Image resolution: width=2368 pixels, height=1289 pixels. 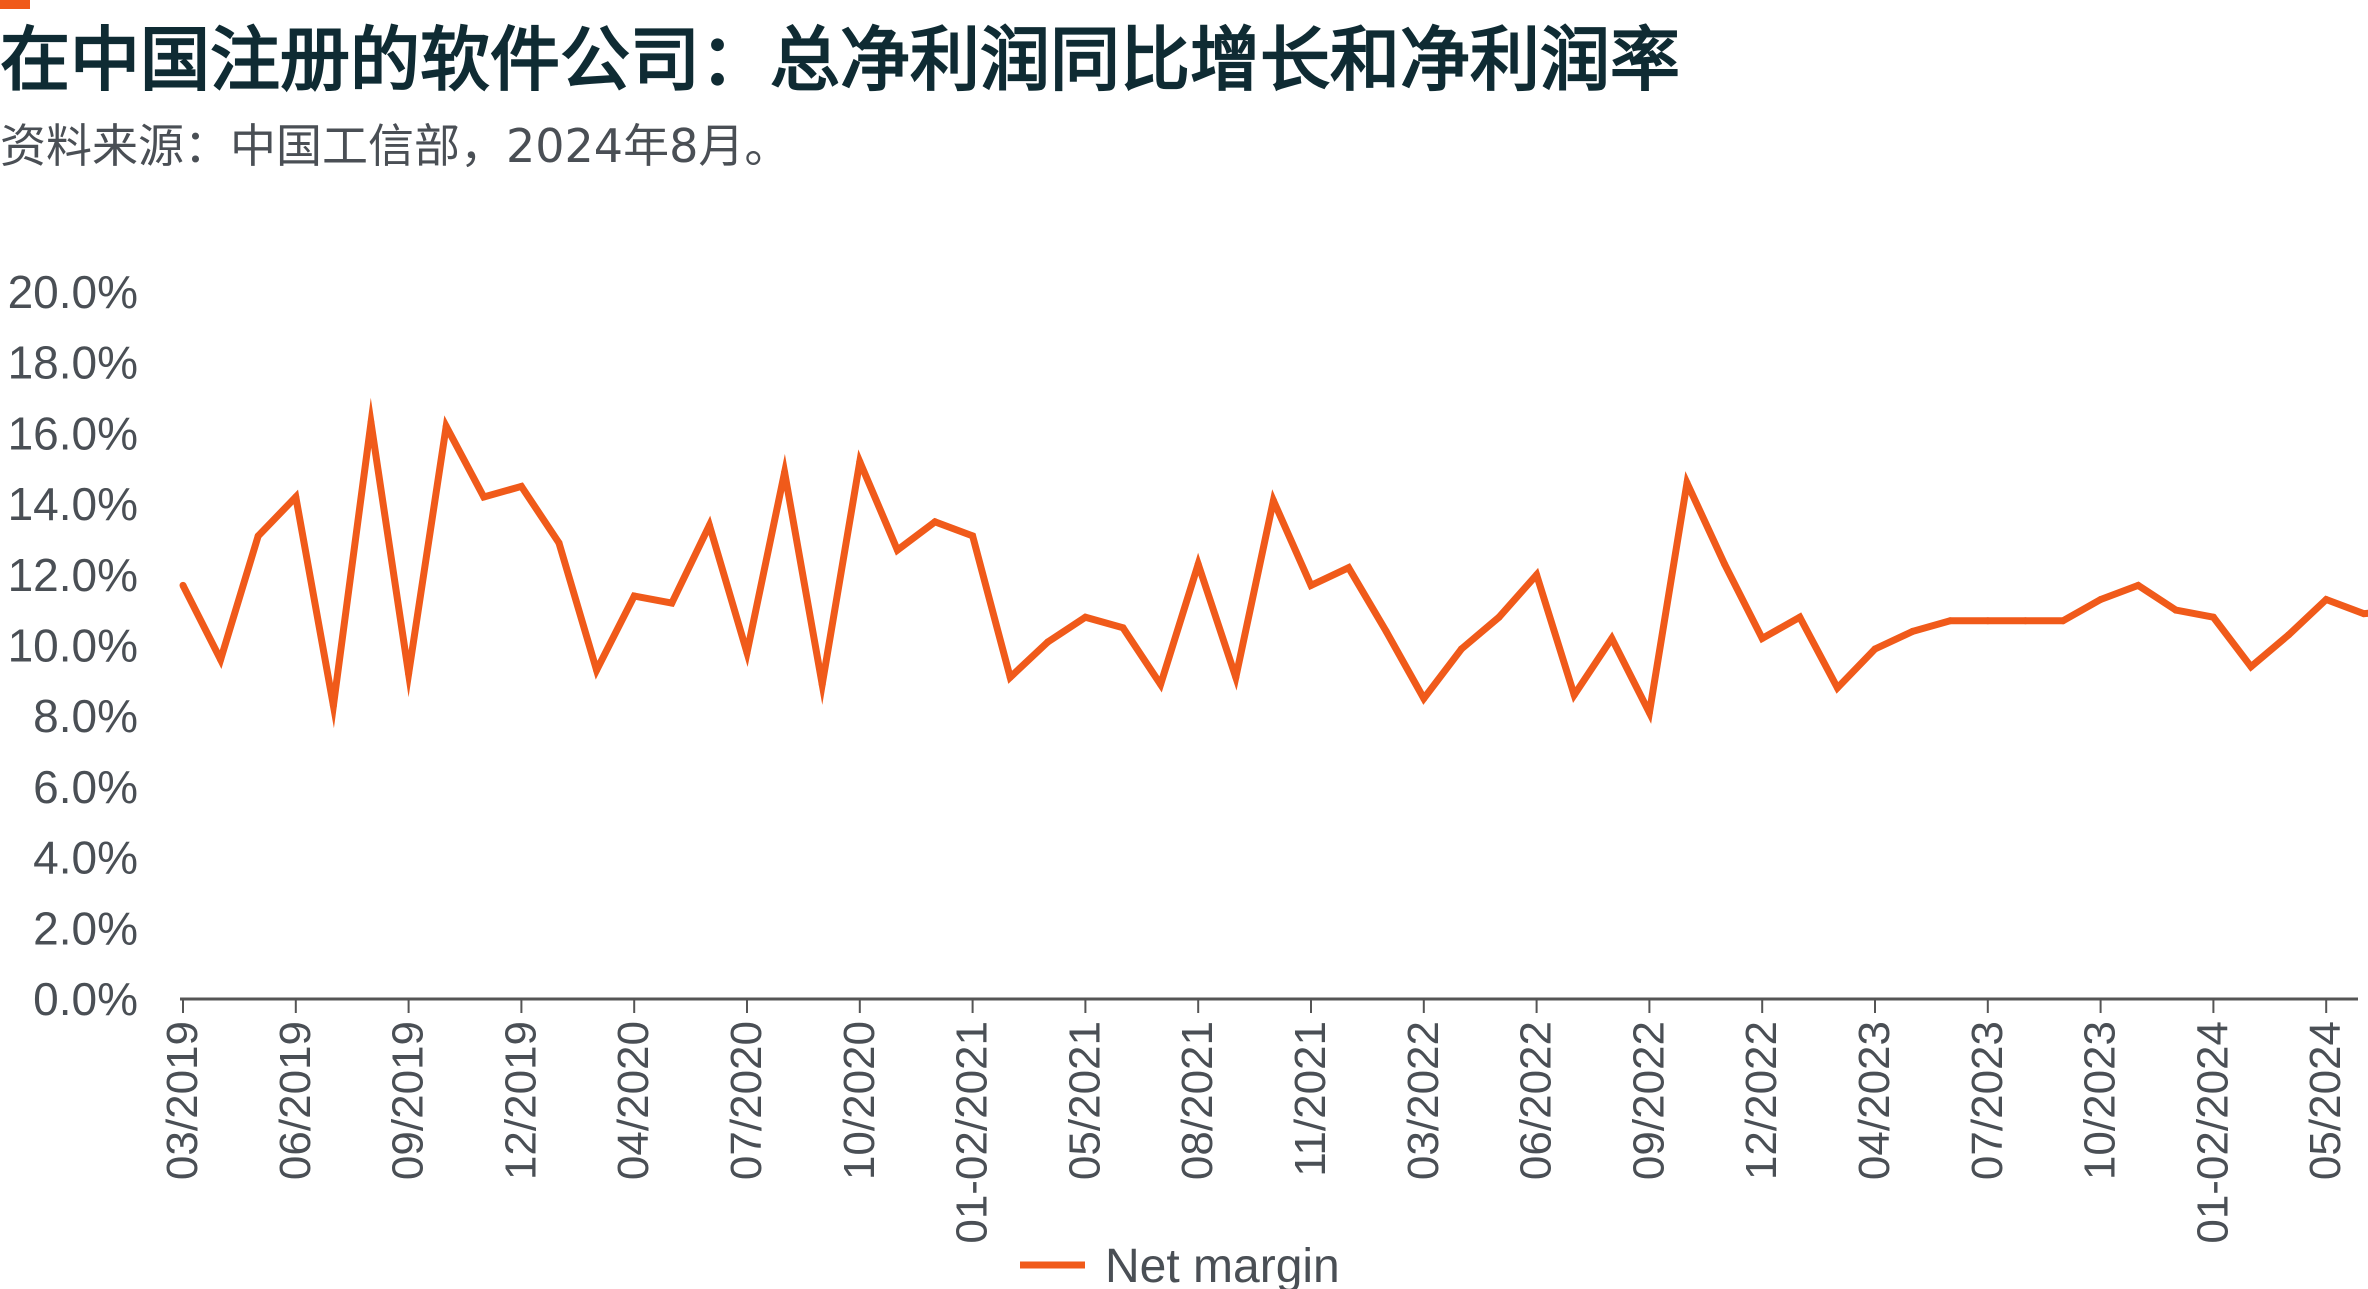 I want to click on x-tick-label: 12/2019, so click(x=520, y=1100).